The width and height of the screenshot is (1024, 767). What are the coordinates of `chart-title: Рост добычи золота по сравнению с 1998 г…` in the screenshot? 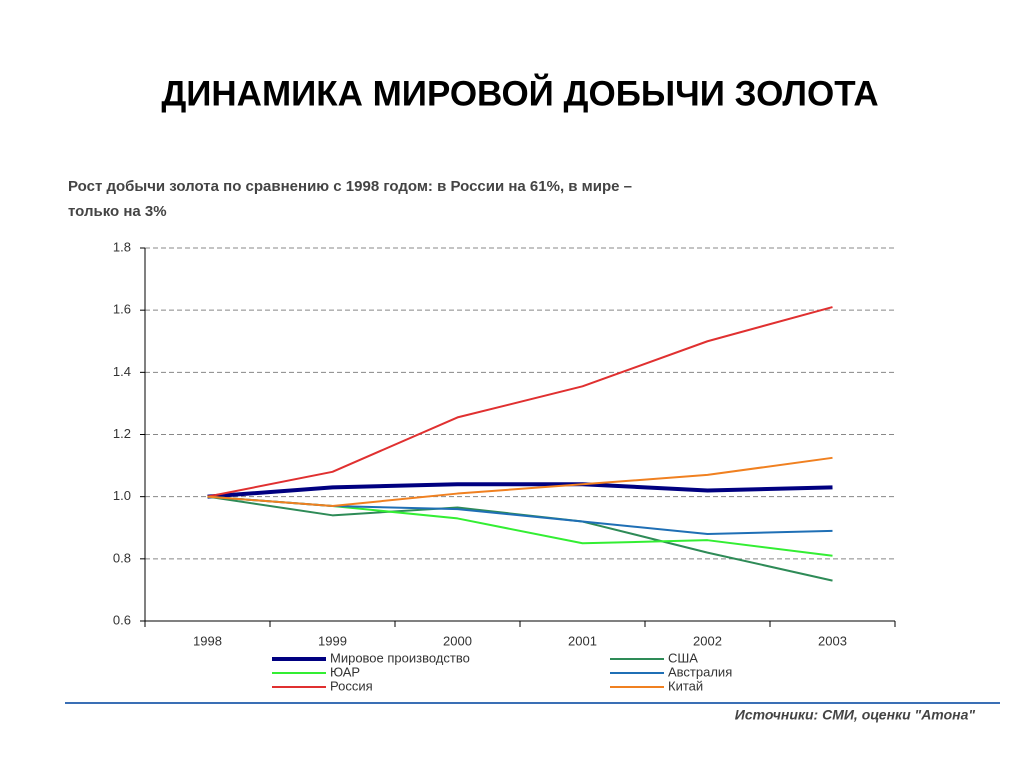 It's located at (350, 186).